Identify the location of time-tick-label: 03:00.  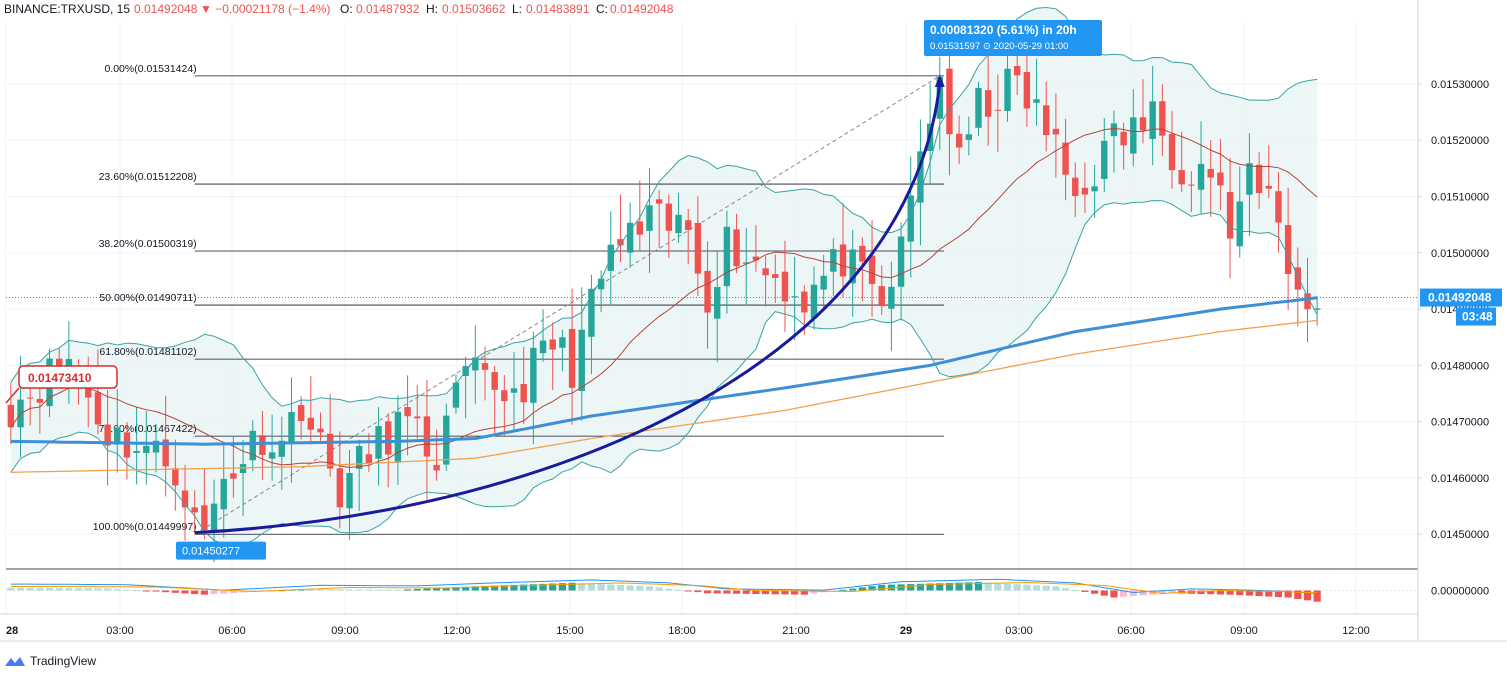
(120, 631).